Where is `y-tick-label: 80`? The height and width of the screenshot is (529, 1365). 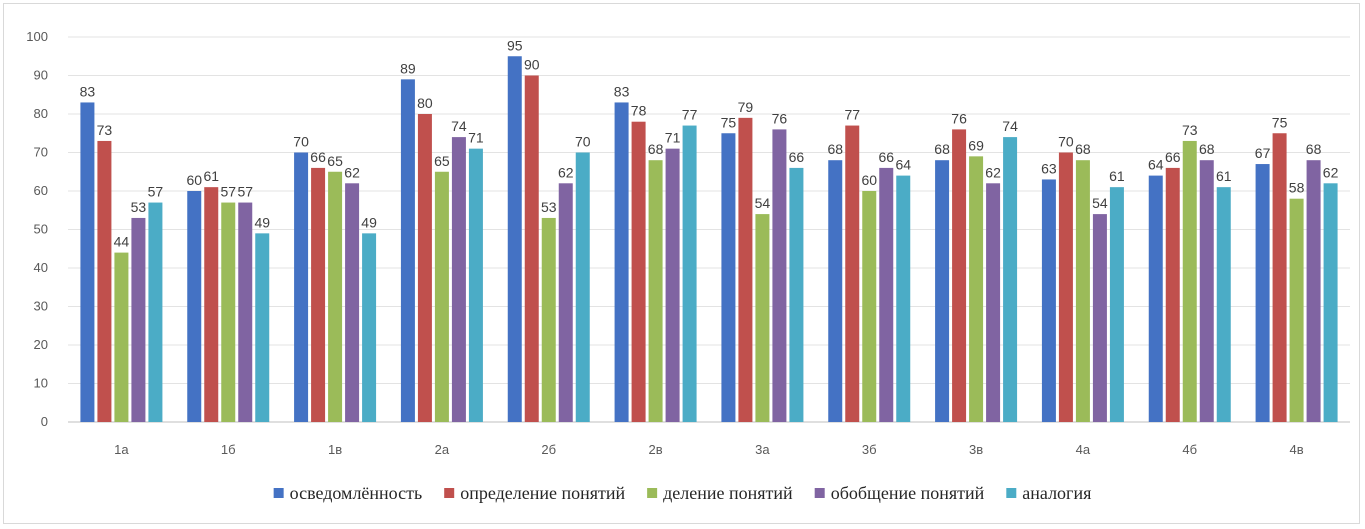
y-tick-label: 80 is located at coordinates (41, 113).